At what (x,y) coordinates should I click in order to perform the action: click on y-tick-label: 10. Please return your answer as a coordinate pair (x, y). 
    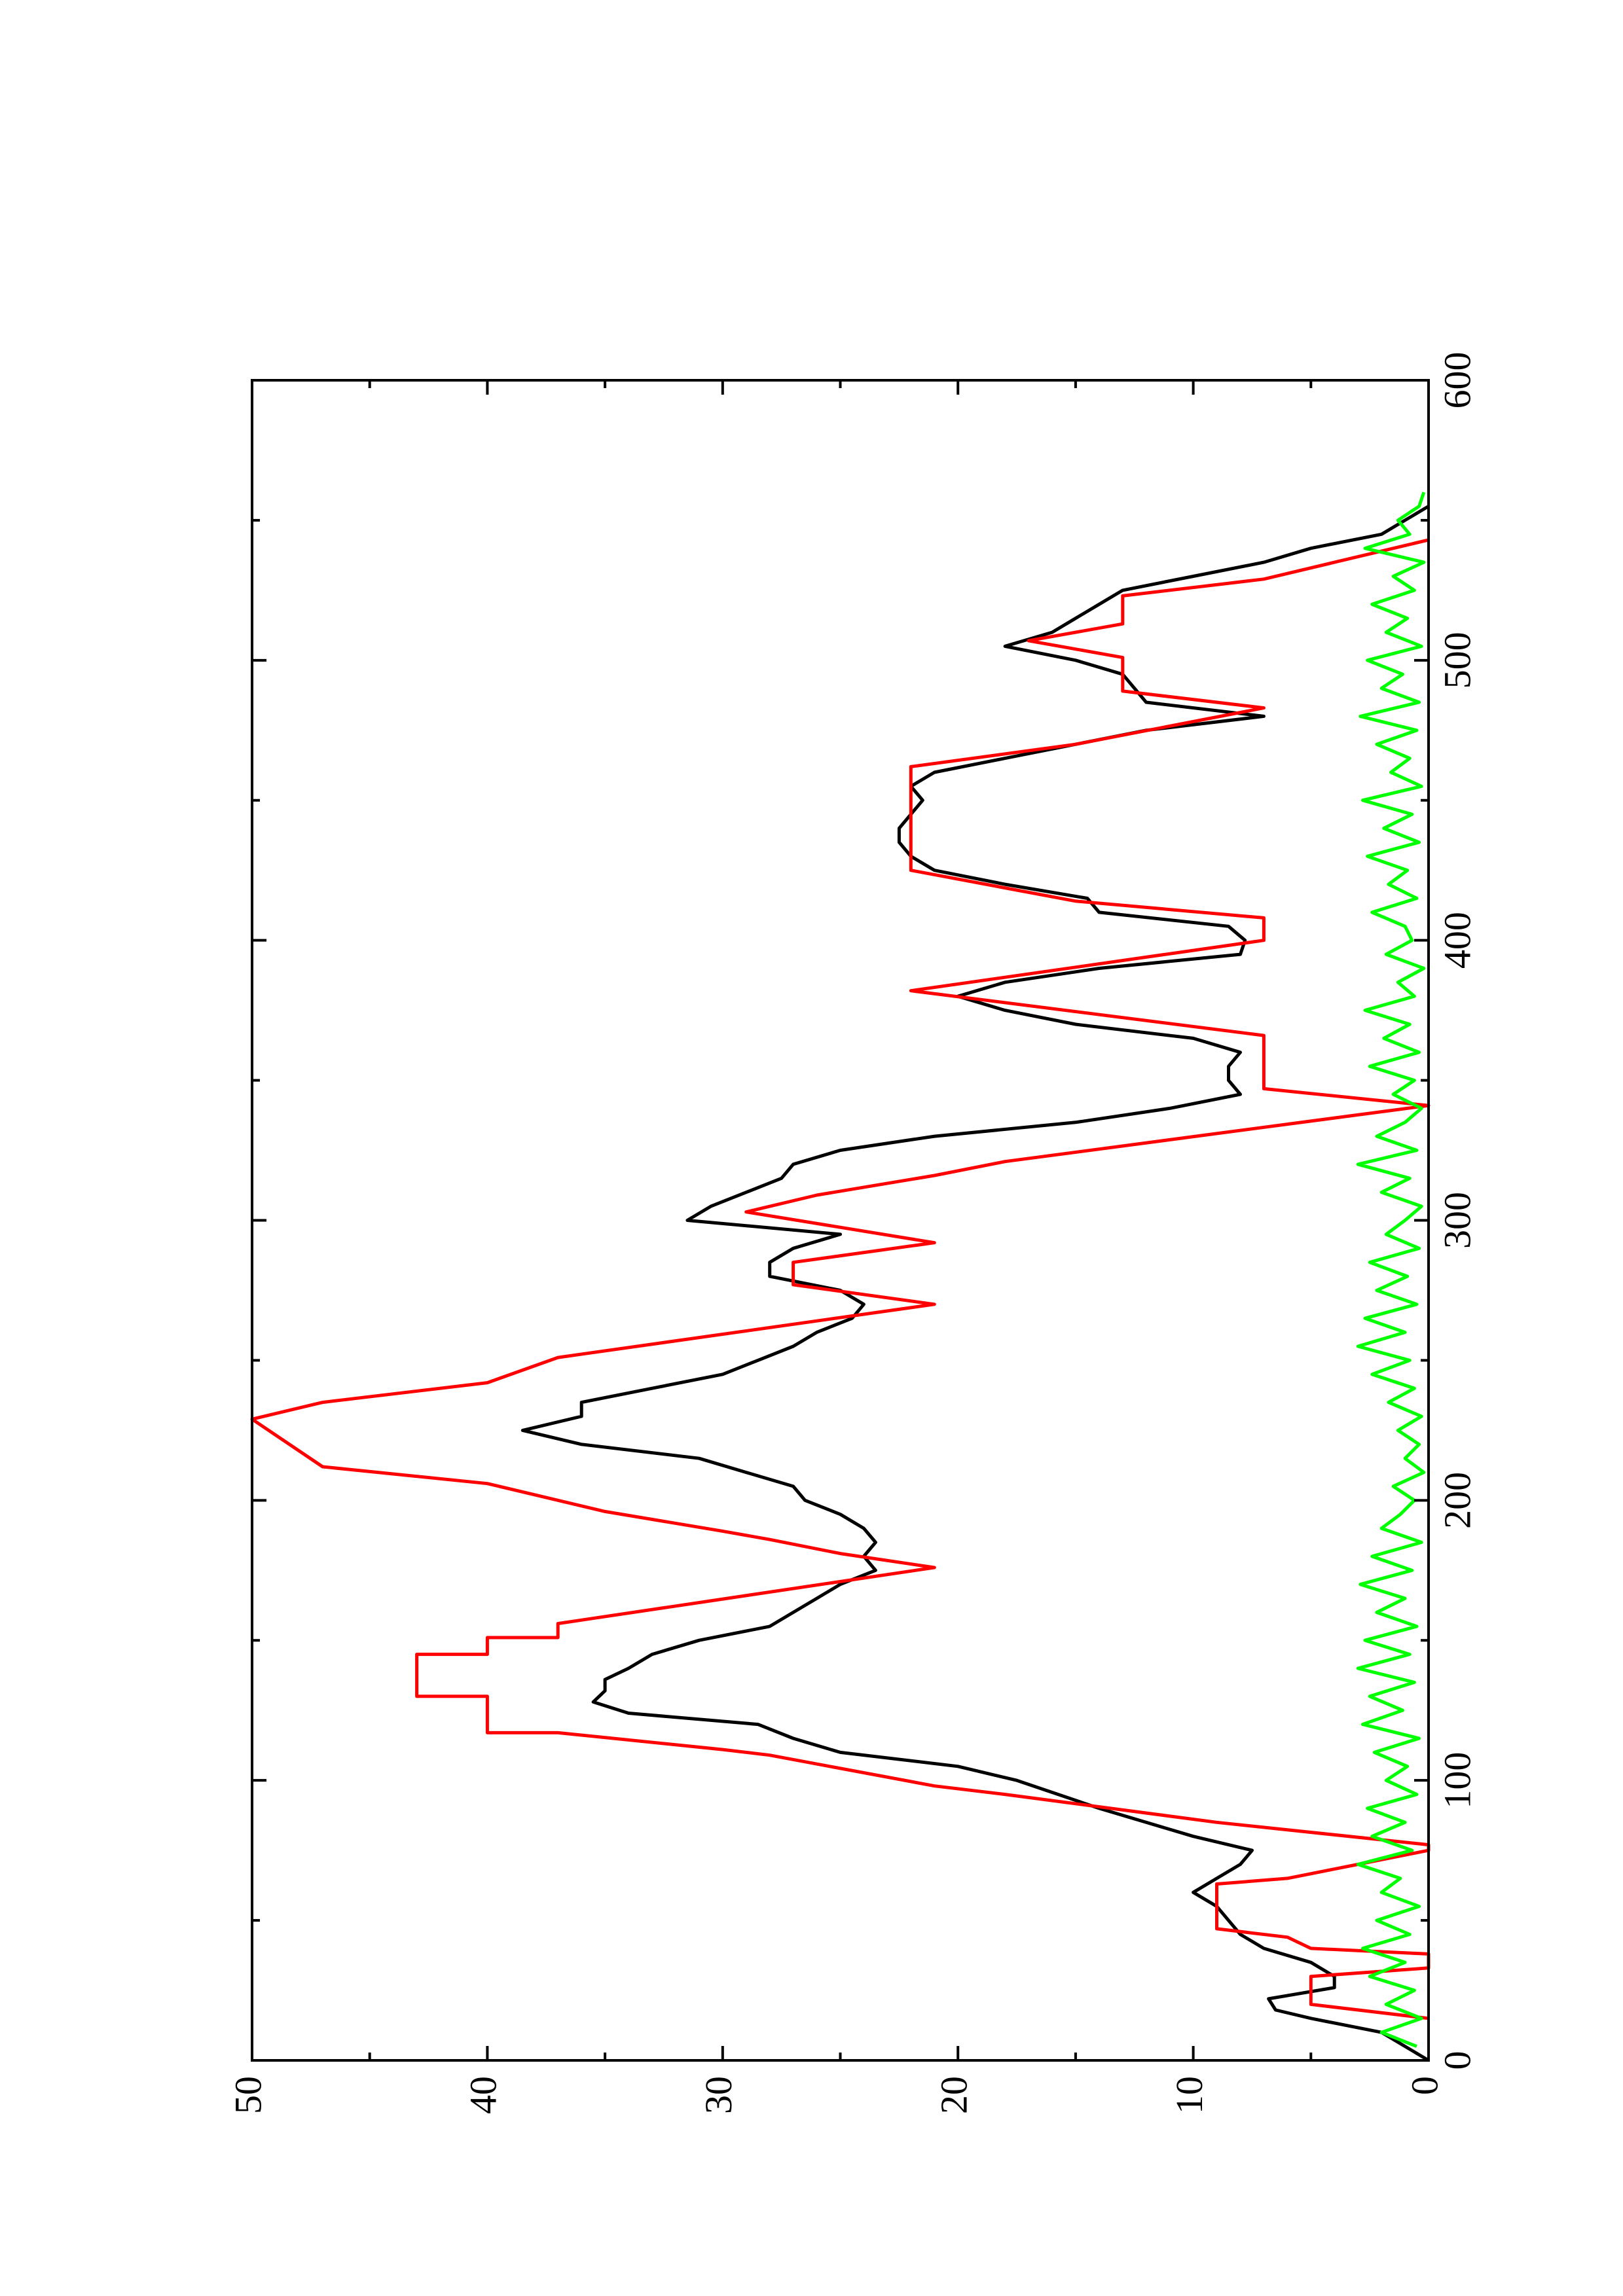
    Looking at the image, I should click on (1189, 2095).